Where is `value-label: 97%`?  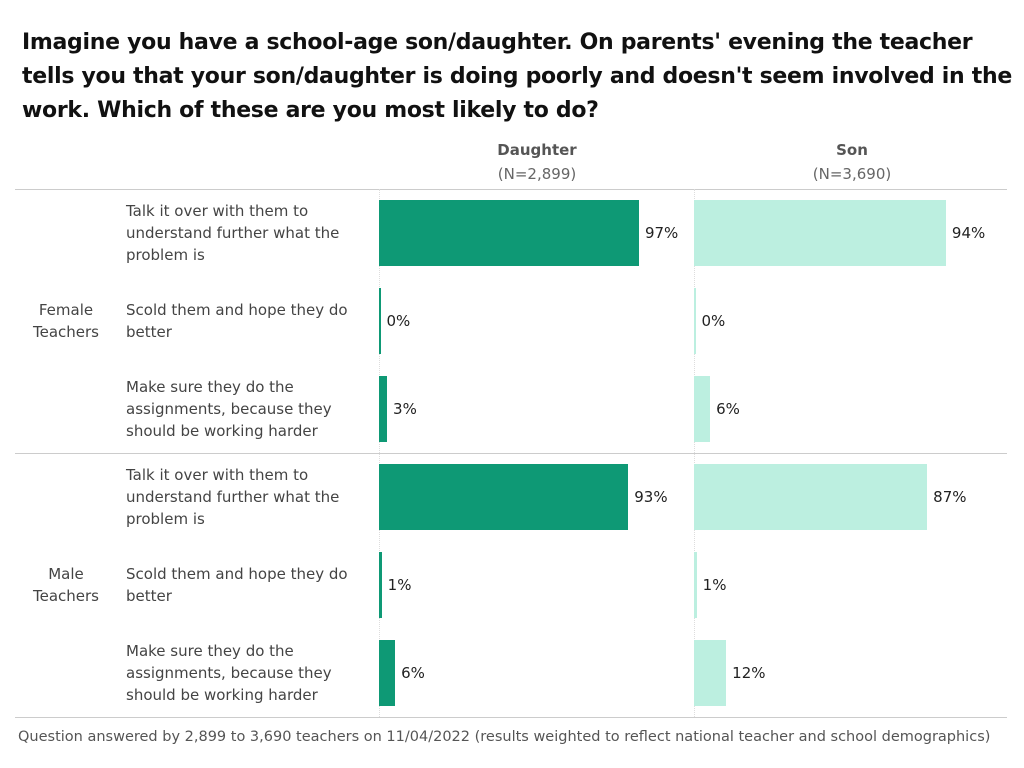 value-label: 97% is located at coordinates (661, 233).